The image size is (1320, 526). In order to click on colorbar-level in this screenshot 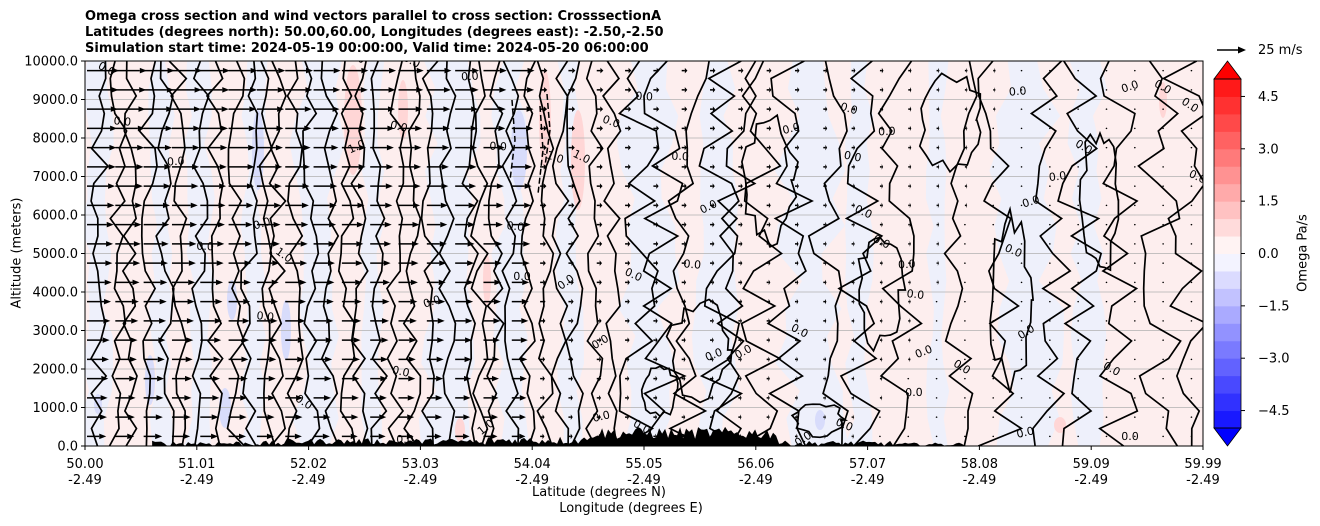, I will do `click(1227, 332)`.